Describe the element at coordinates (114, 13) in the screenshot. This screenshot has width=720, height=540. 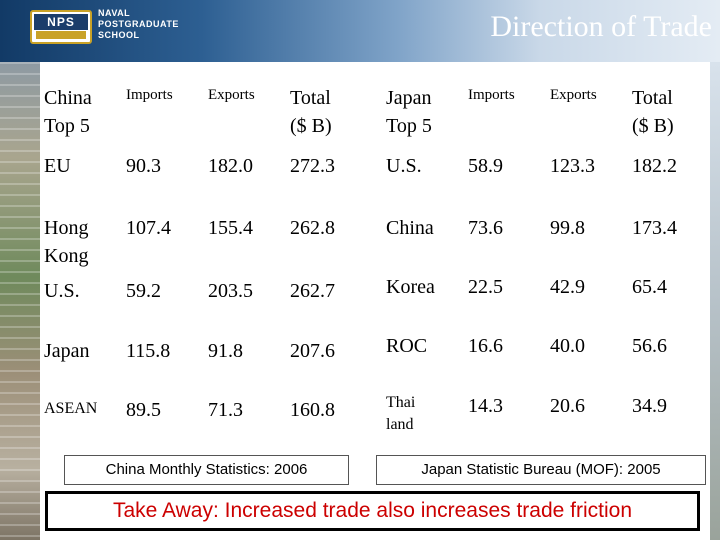
I see `school-name-line-1: NAVAL` at that location.